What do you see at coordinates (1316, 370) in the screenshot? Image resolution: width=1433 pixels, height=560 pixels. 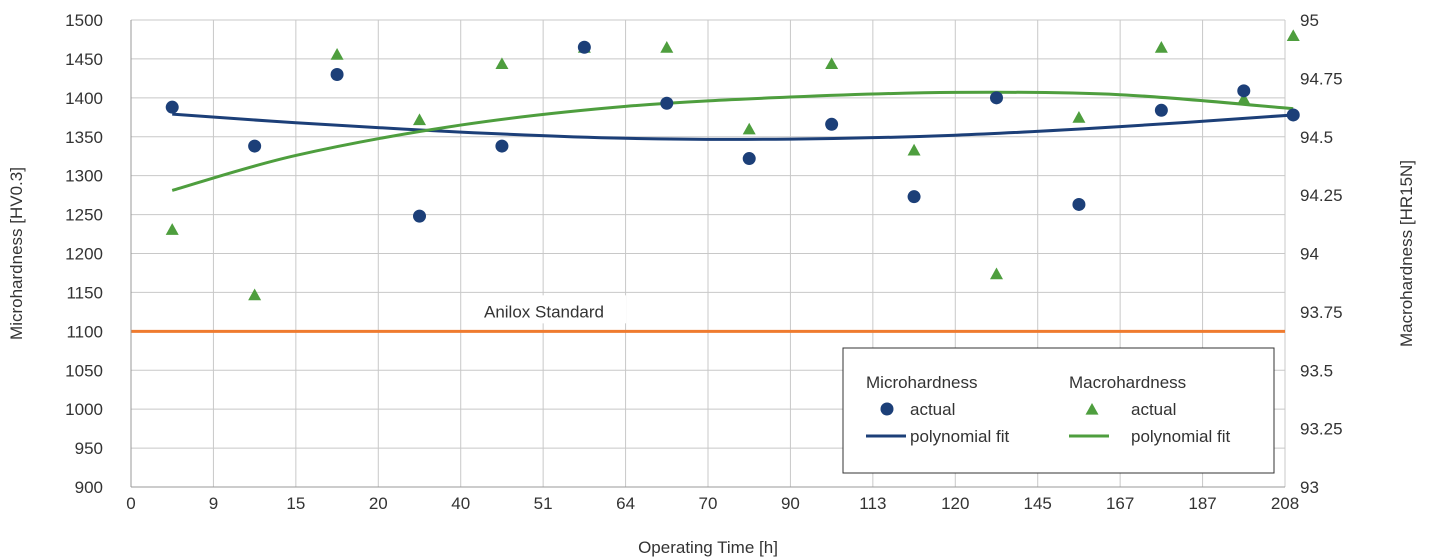 I see `y-right-tick-label: 93.5` at bounding box center [1316, 370].